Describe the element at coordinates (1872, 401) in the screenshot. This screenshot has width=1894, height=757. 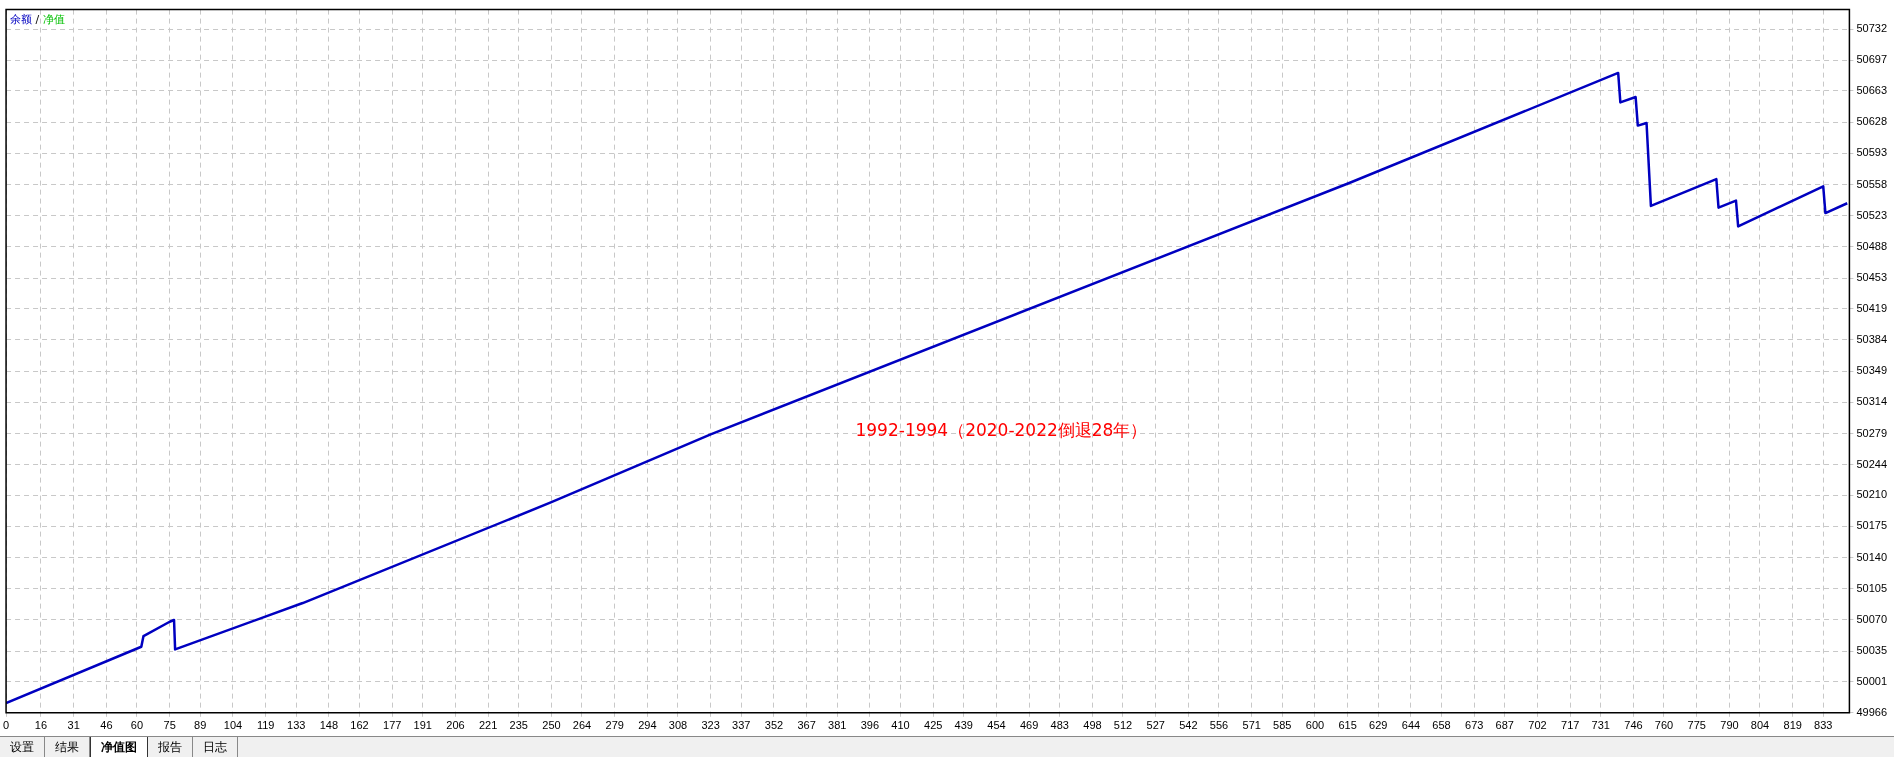
I see `y-tick-label: 50314` at that location.